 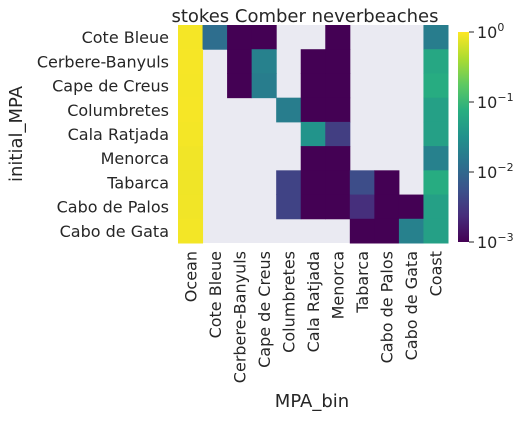 I want to click on colorbar-tick-label: 10⁻³, so click(x=495, y=241).